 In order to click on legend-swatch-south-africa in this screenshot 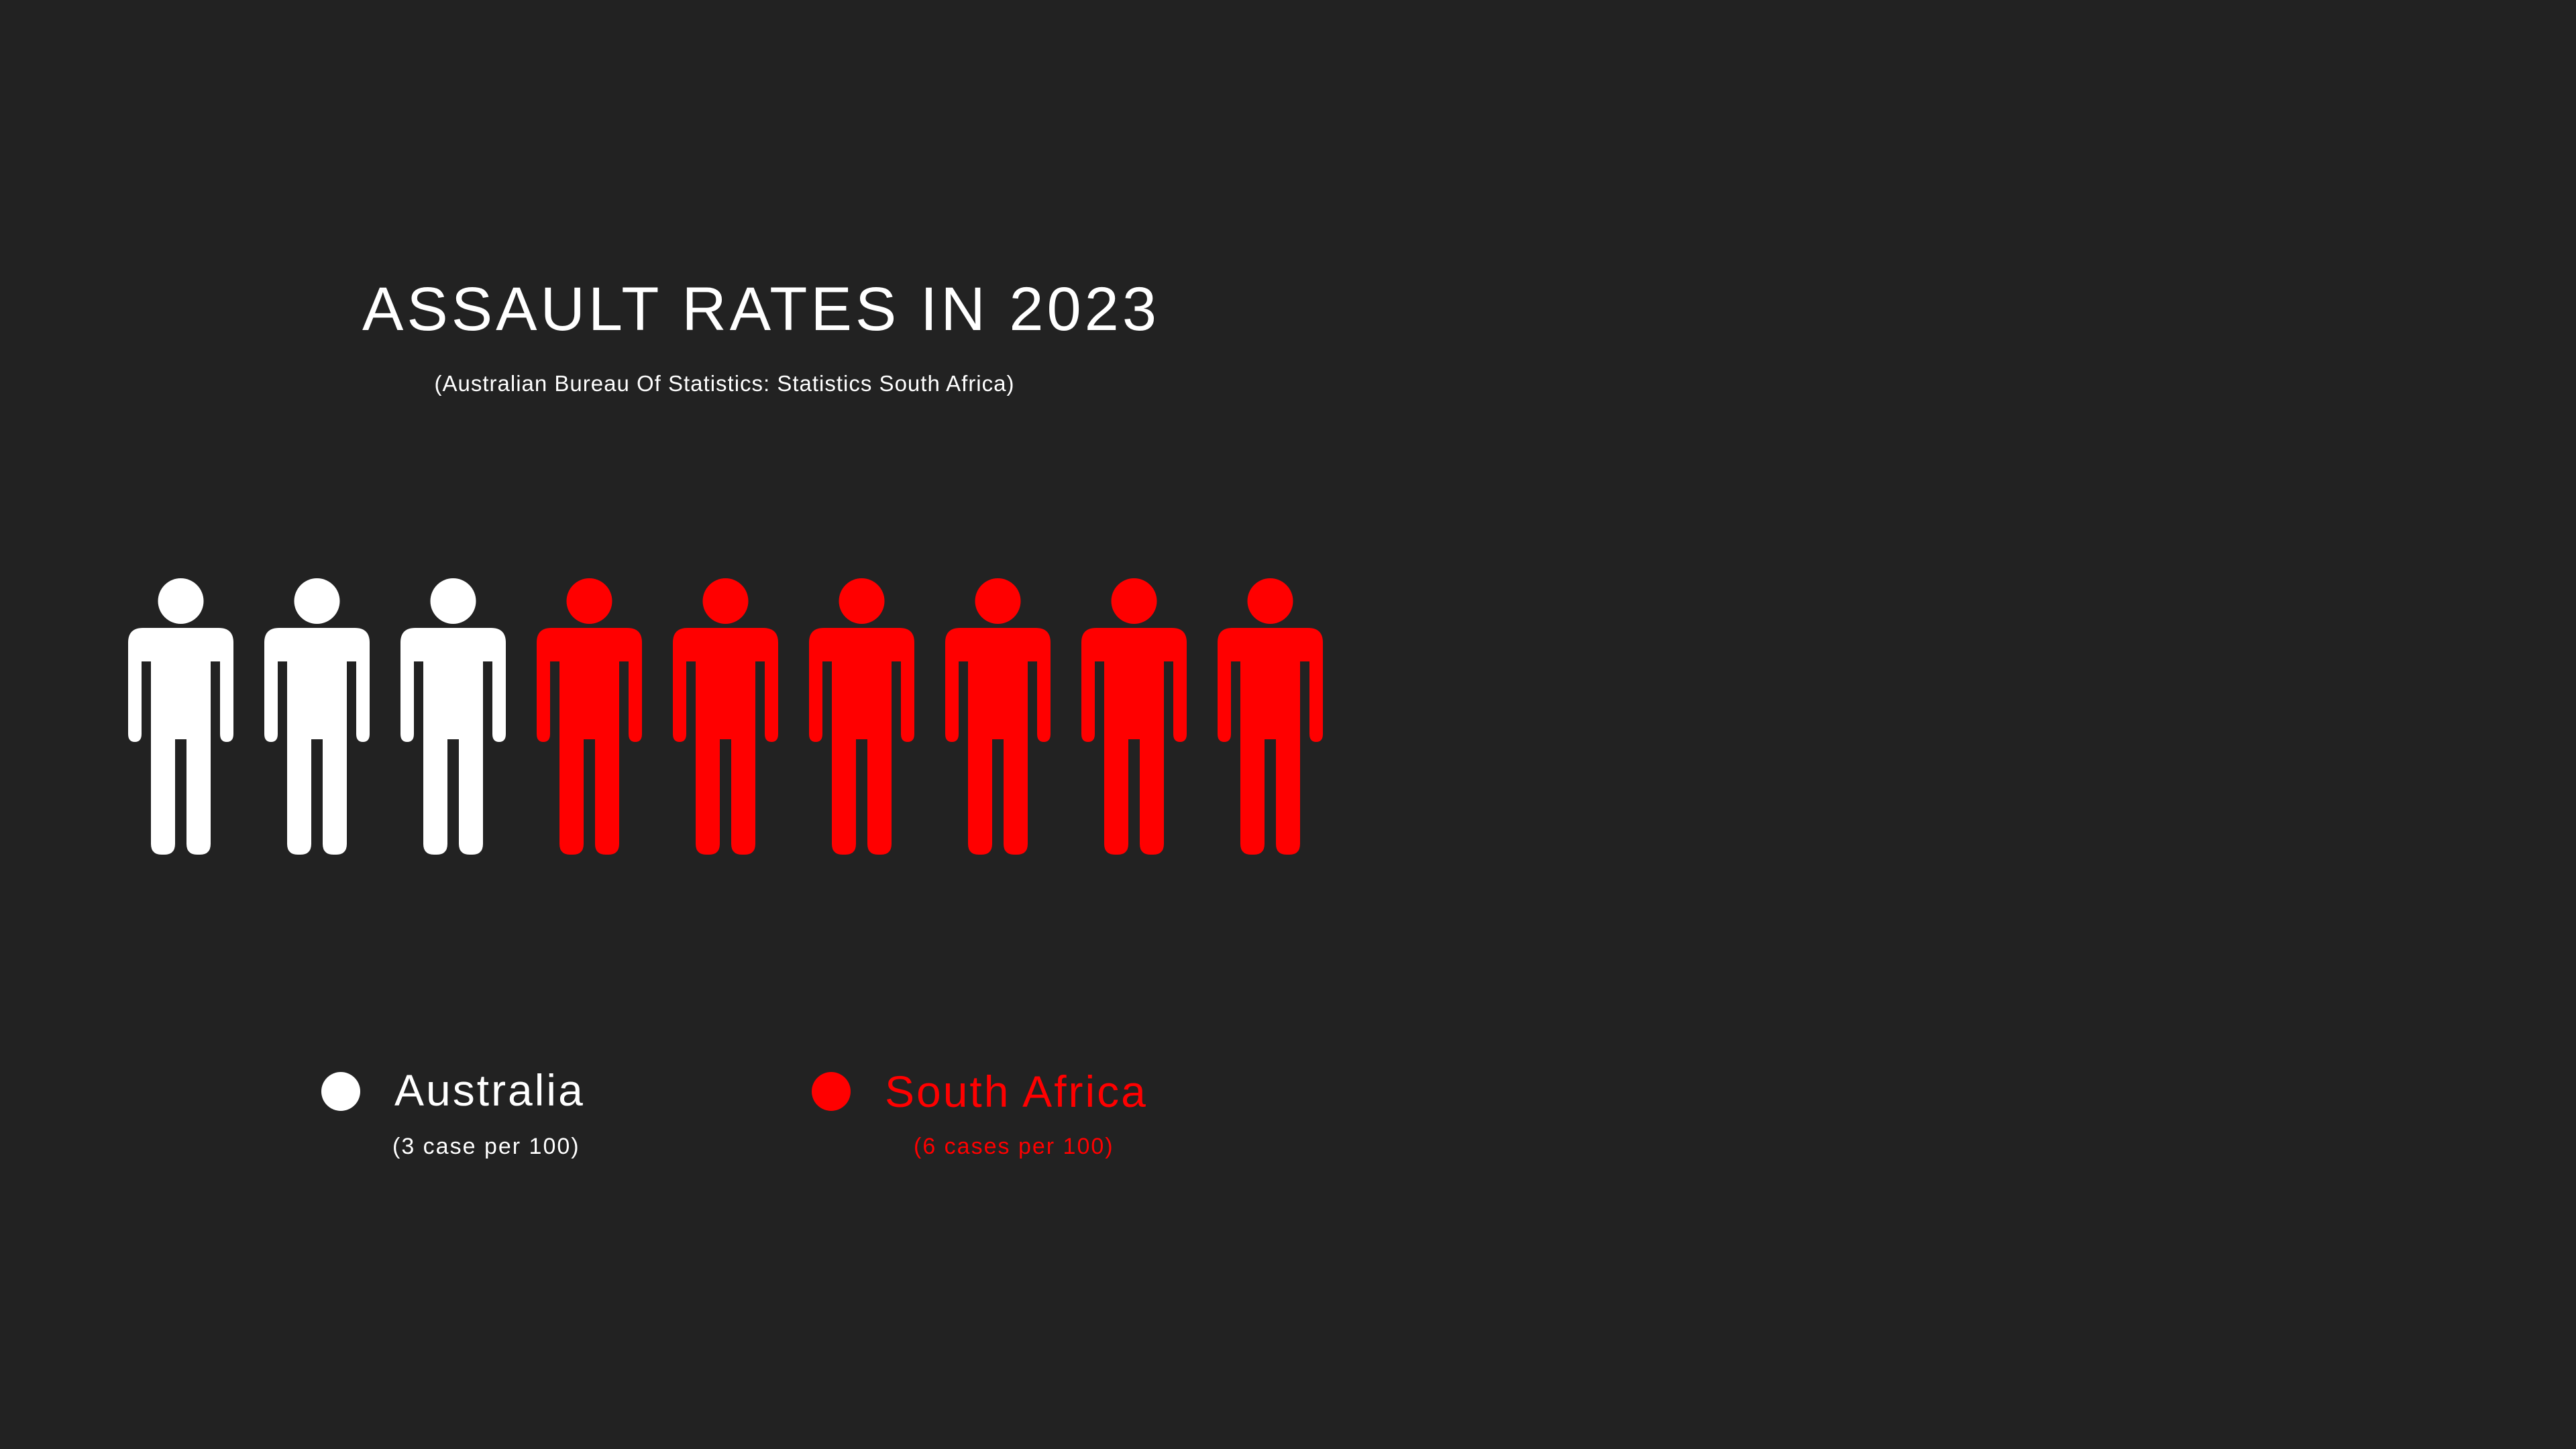, I will do `click(831, 1091)`.